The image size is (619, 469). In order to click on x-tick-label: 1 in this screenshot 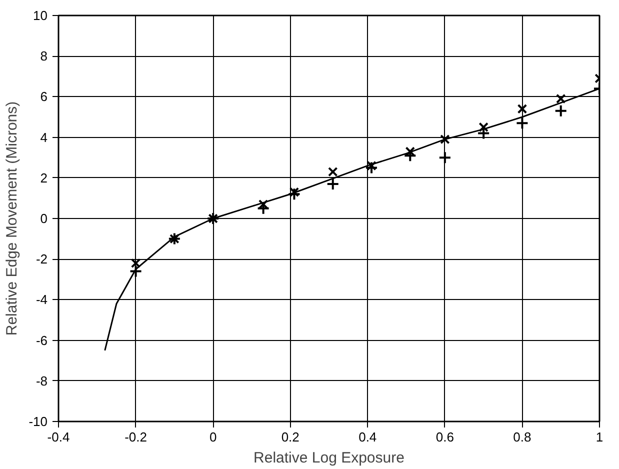, I will do `click(600, 437)`.